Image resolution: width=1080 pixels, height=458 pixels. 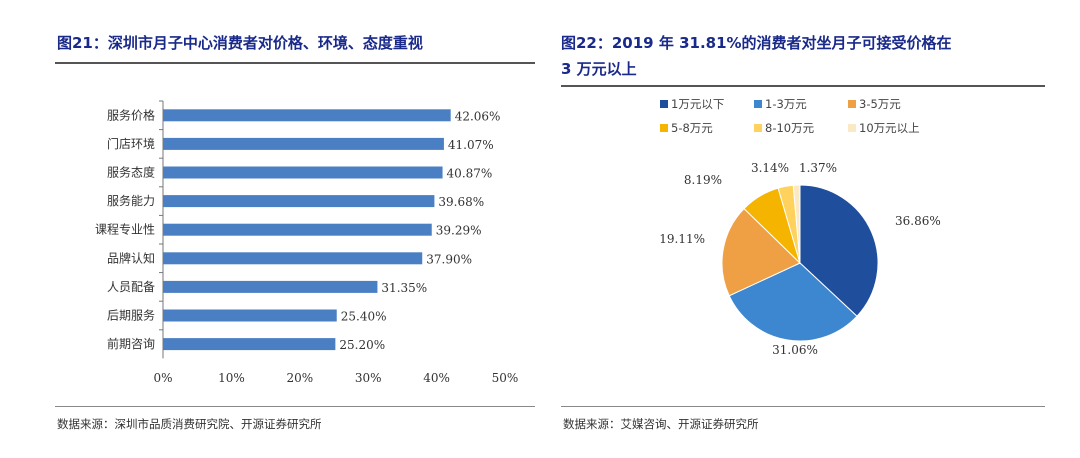 What do you see at coordinates (599, 69) in the screenshot?
I see `right-chart-title-line2: 3 万元以上` at bounding box center [599, 69].